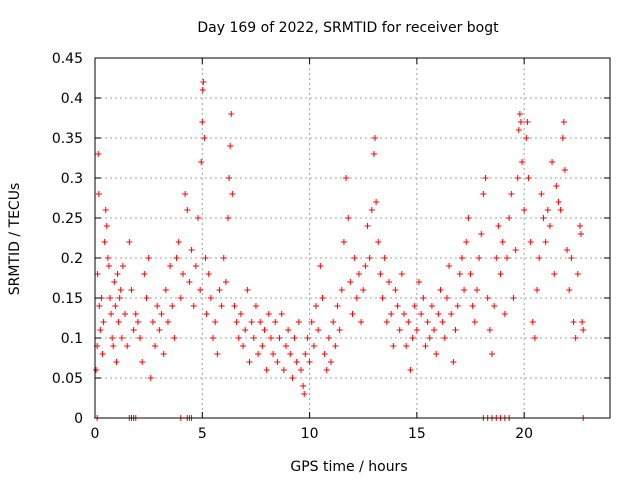  Describe the element at coordinates (72, 339) in the screenshot. I see `y-tick-label: 0.1` at that location.